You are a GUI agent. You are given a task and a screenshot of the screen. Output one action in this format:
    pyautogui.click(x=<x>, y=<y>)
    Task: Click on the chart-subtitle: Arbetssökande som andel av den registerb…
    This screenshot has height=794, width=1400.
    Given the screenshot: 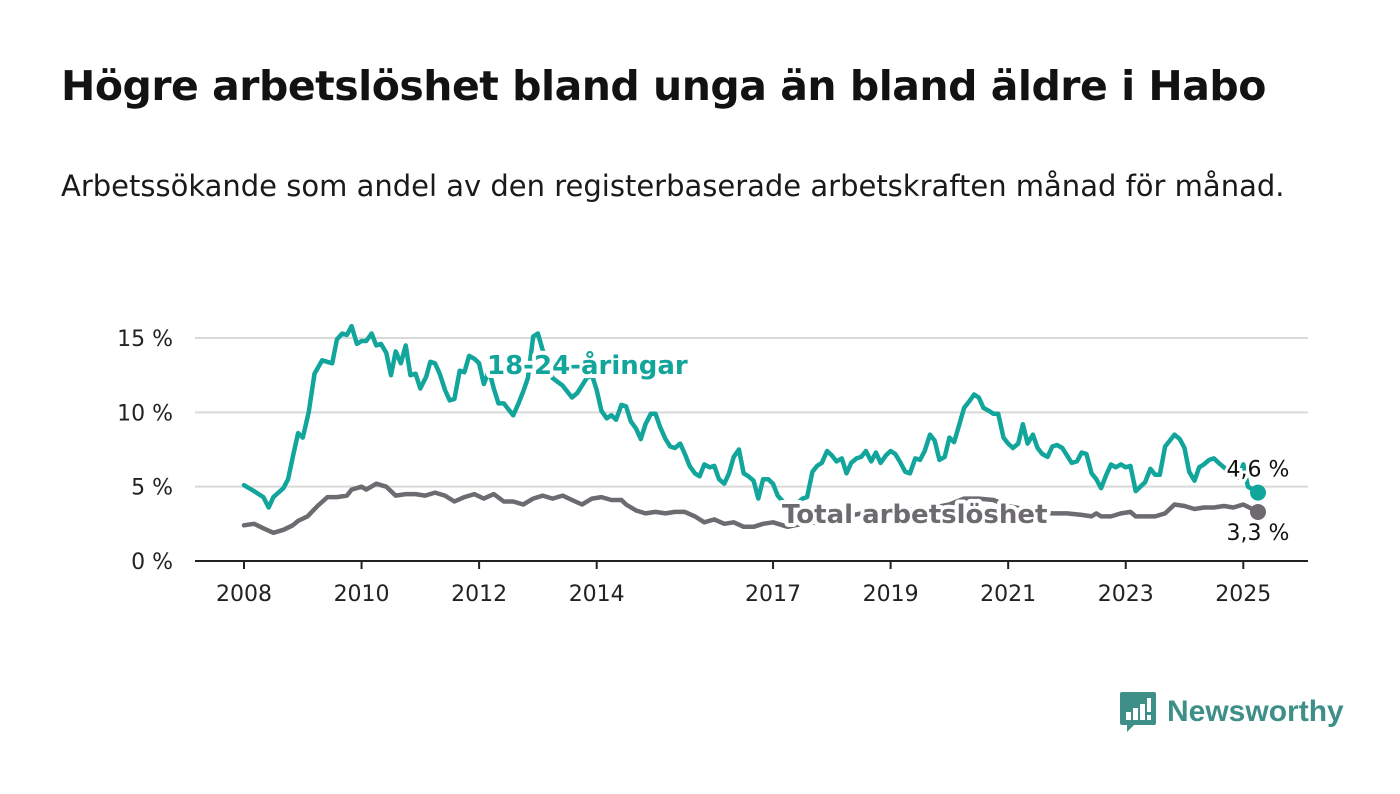 What is the action you would take?
    pyautogui.click(x=673, y=186)
    